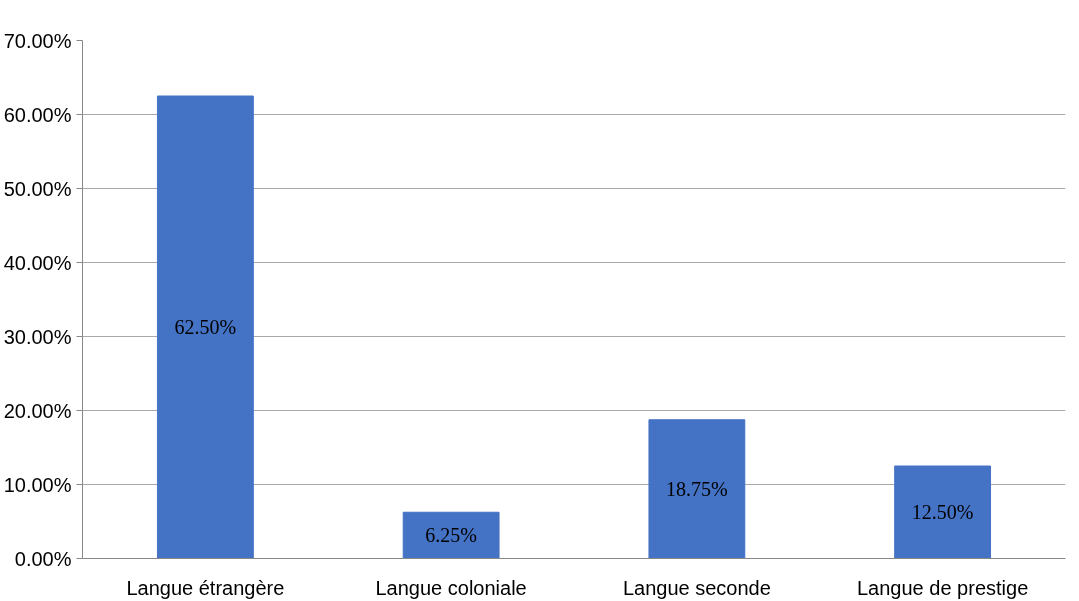  What do you see at coordinates (37, 40) in the screenshot?
I see `y-tick-label: 70.00%` at bounding box center [37, 40].